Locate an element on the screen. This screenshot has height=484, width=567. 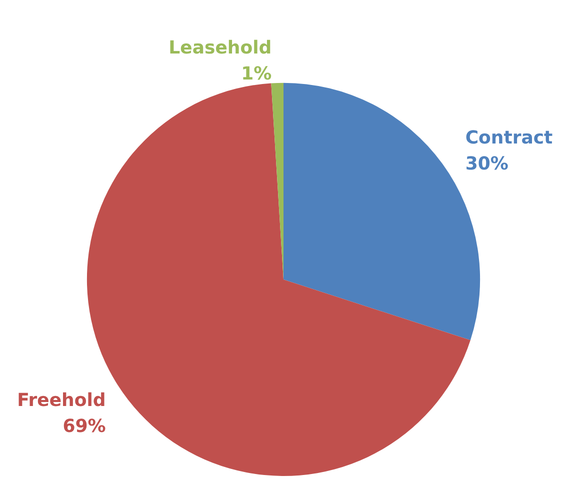
slice-label: Contract is located at coordinates (509, 137).